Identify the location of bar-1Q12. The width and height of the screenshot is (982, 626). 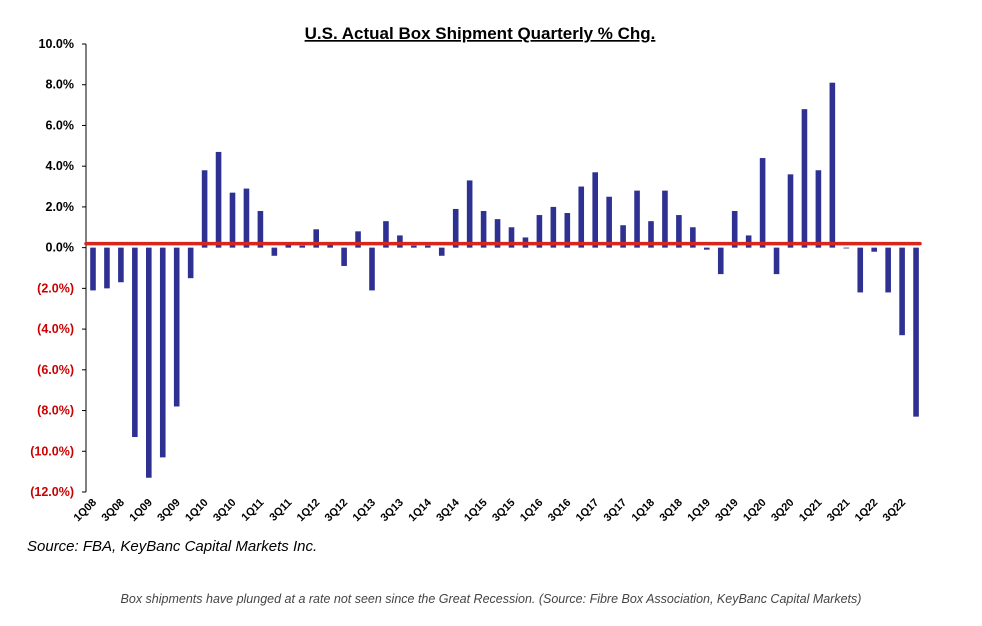
(316, 238).